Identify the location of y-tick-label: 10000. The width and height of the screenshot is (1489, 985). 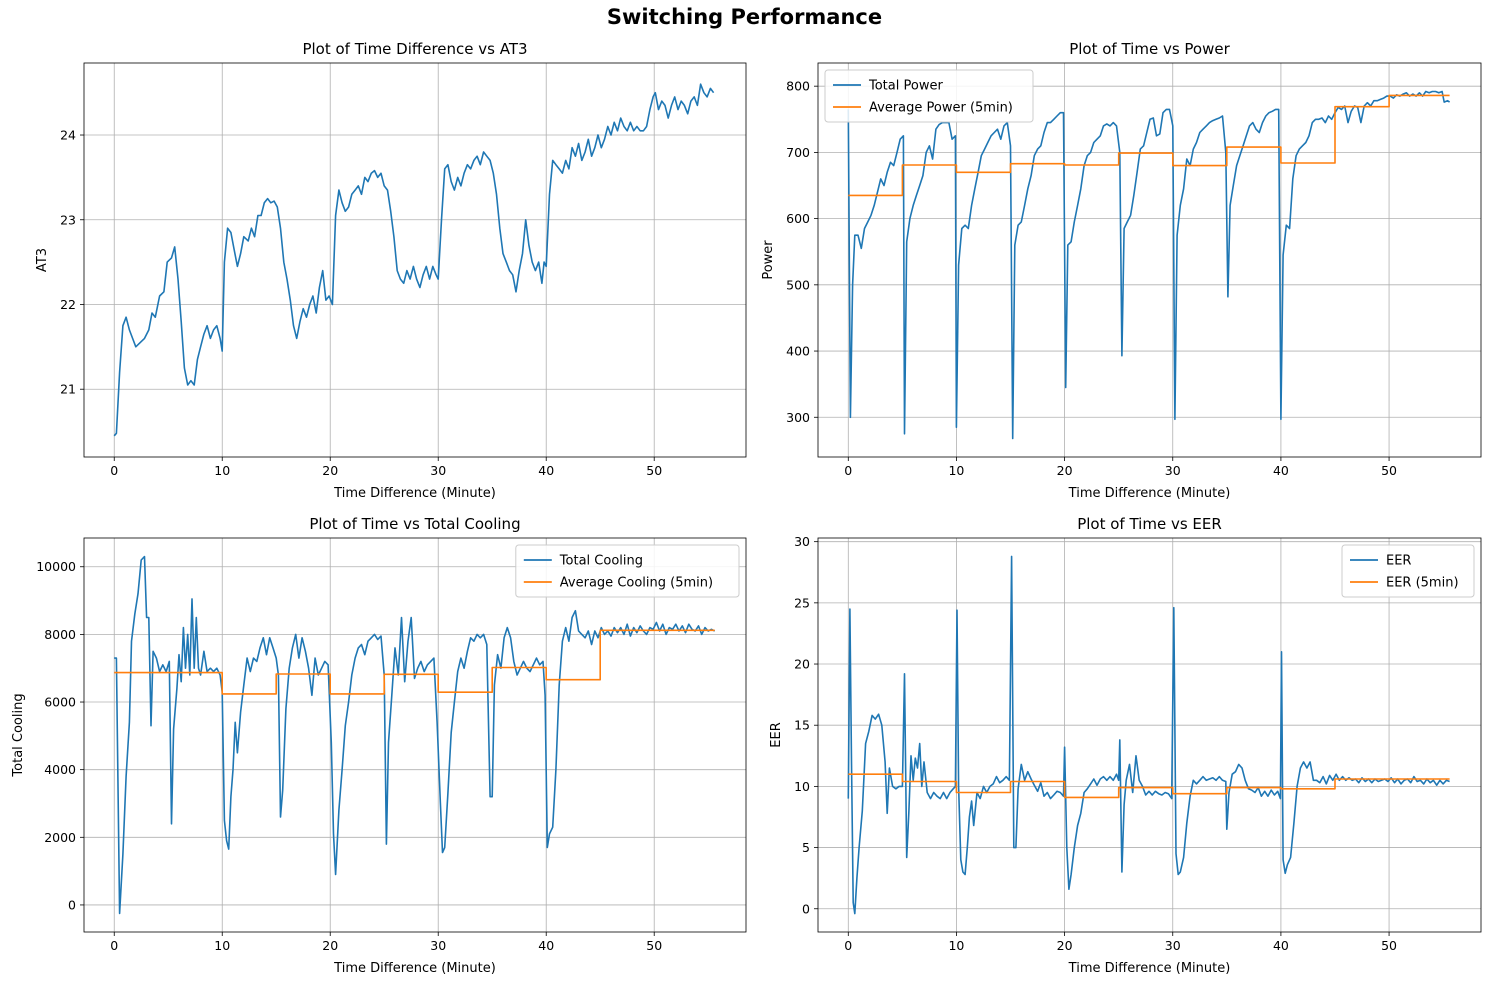
(56, 566).